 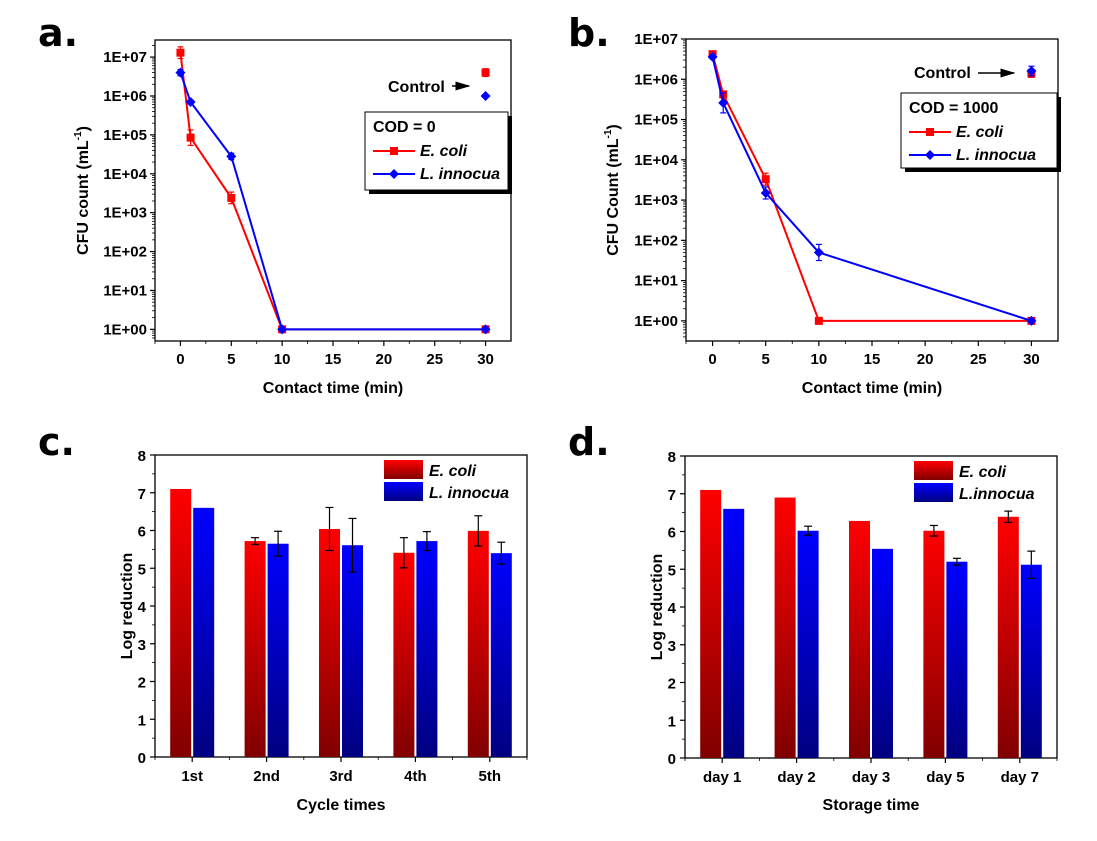 I want to click on legend-title: COD = 0, so click(x=404, y=127).